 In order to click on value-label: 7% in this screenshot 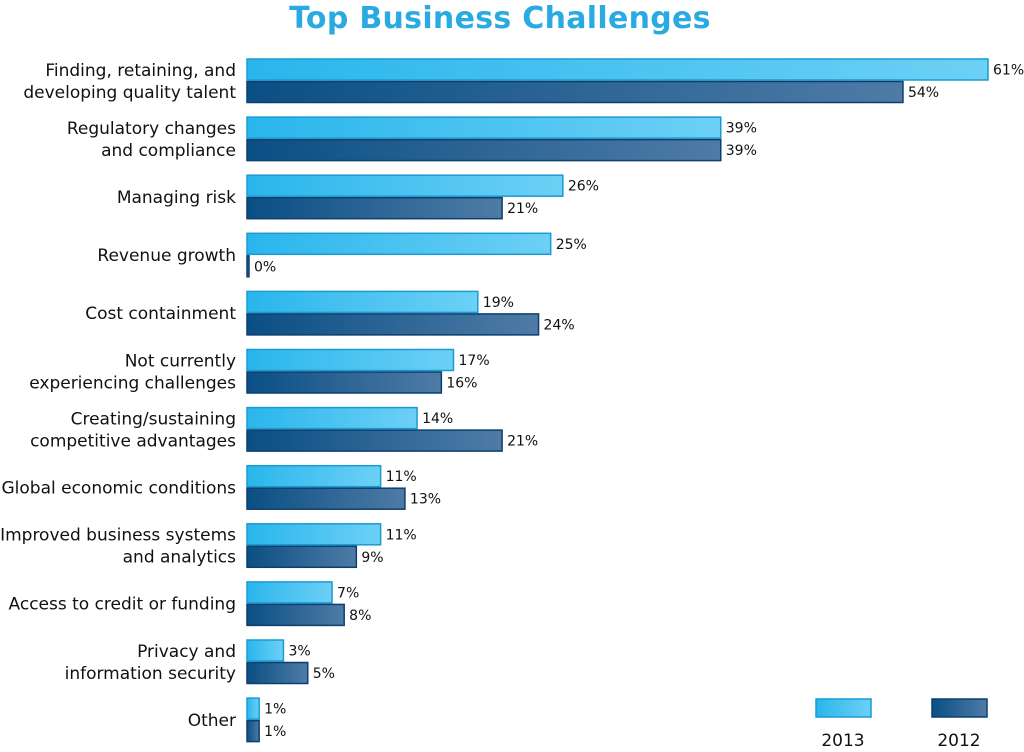, I will do `click(348, 593)`.